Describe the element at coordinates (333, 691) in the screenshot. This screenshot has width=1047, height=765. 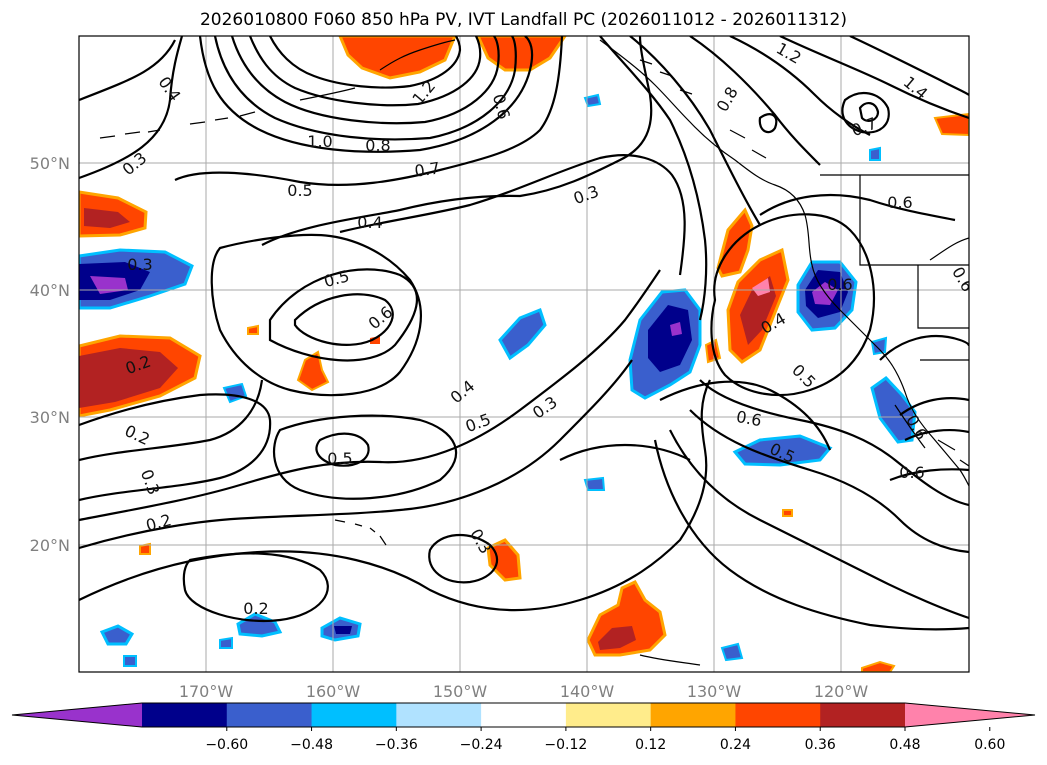
I see `lon-label-160w: 160°W` at that location.